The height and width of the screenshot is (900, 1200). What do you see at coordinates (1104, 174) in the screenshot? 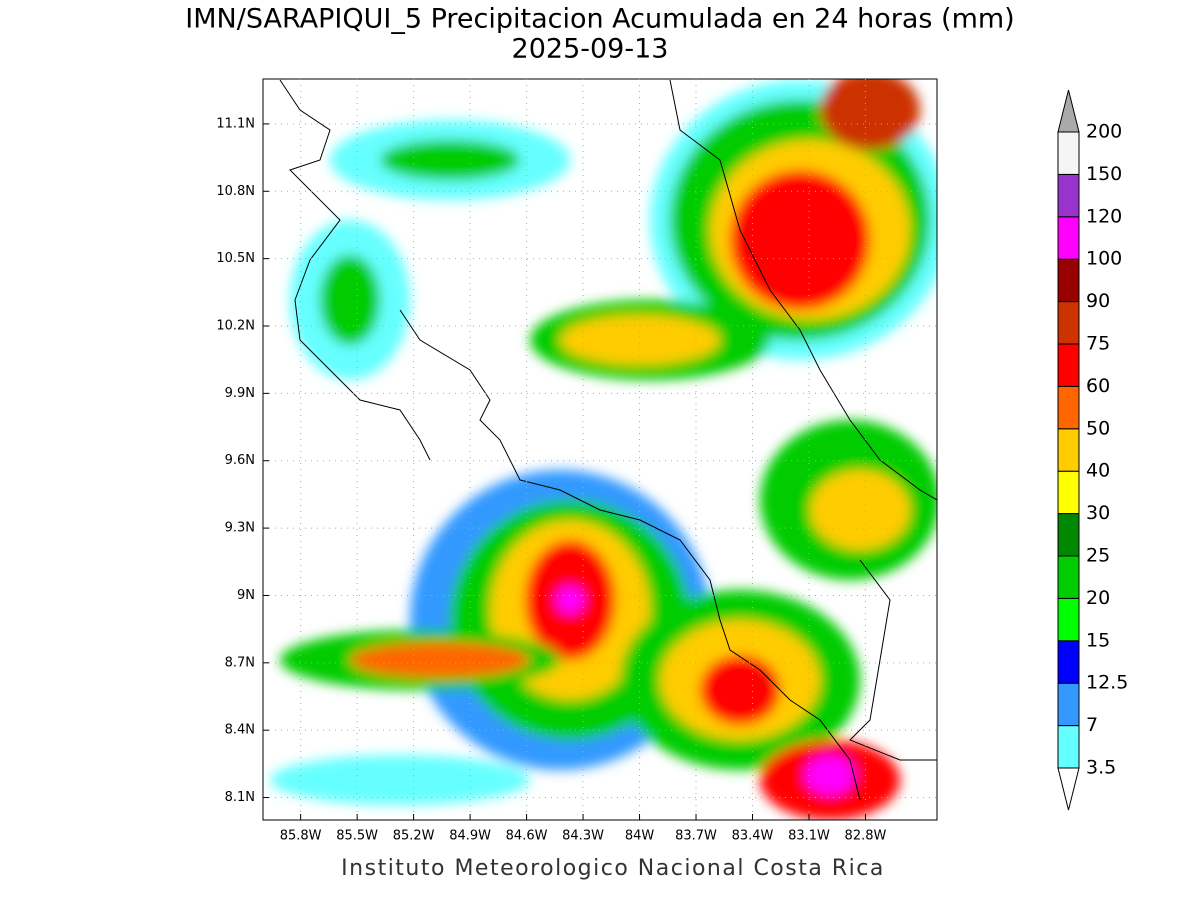
I see `colorbar-label: 150` at bounding box center [1104, 174].